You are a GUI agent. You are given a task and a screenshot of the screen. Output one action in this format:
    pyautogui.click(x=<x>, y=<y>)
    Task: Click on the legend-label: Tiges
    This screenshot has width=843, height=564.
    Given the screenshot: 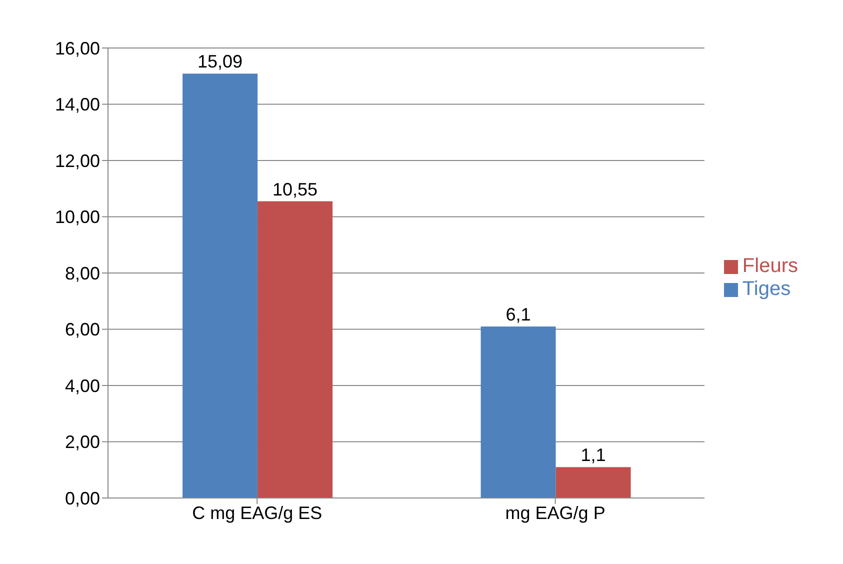 What is the action you would take?
    pyautogui.click(x=766, y=289)
    